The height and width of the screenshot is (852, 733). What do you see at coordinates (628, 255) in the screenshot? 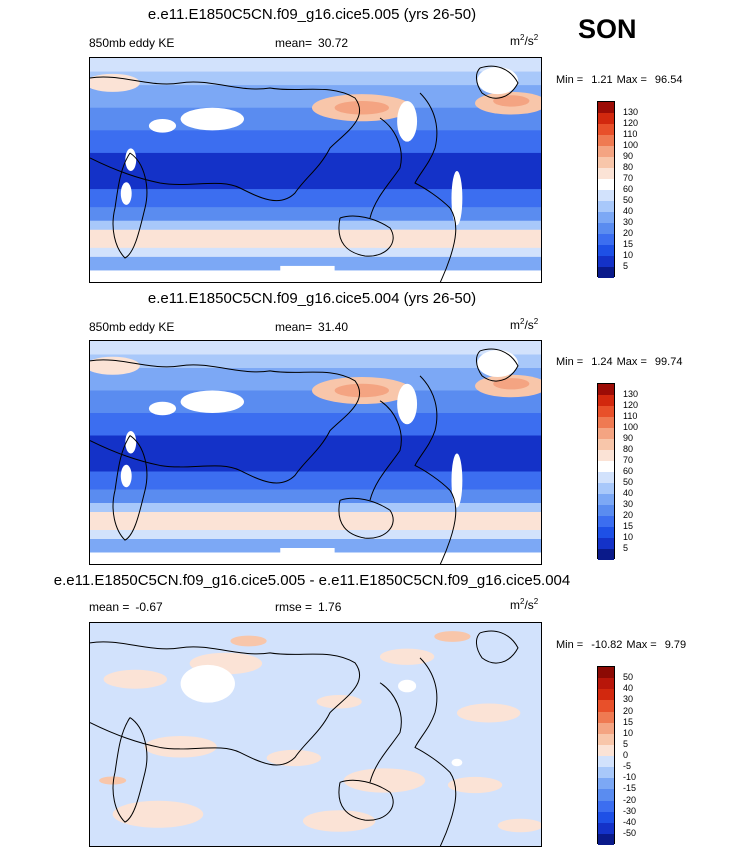
I see `colorbar-tick-label: 10` at bounding box center [628, 255].